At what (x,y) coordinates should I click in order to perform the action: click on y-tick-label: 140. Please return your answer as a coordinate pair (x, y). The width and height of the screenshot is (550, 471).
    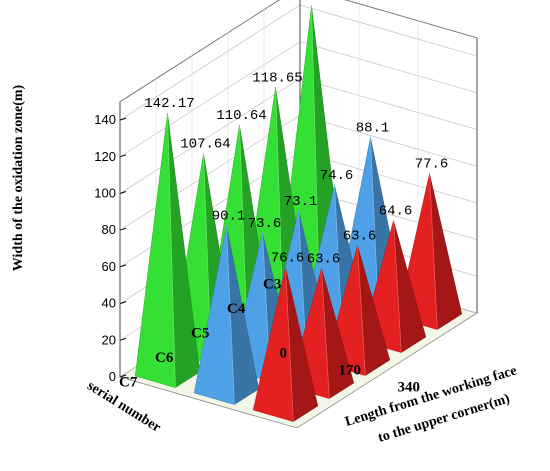
    Looking at the image, I should click on (105, 119).